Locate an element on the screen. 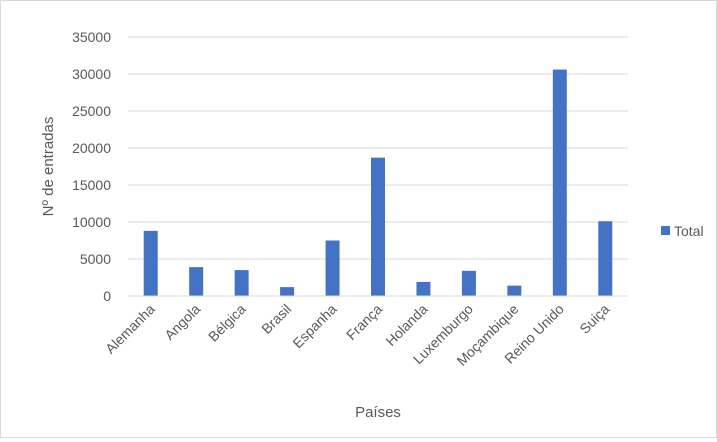 This screenshot has height=442, width=717. x-tick-label: Angola is located at coordinates (182, 322).